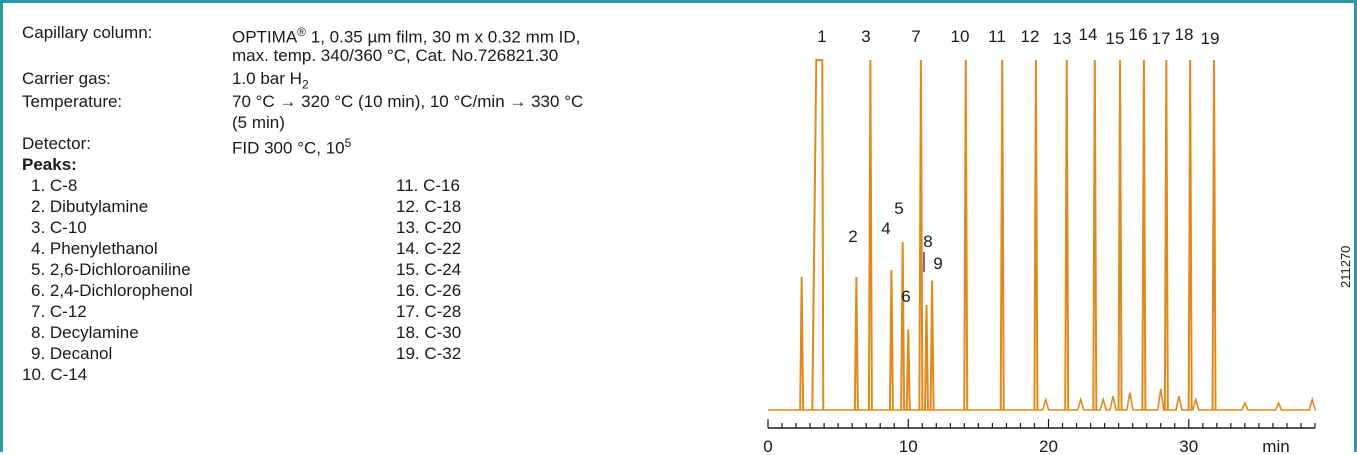 Image resolution: width=1357 pixels, height=455 pixels. I want to click on peak-label-3: 3, so click(865, 36).